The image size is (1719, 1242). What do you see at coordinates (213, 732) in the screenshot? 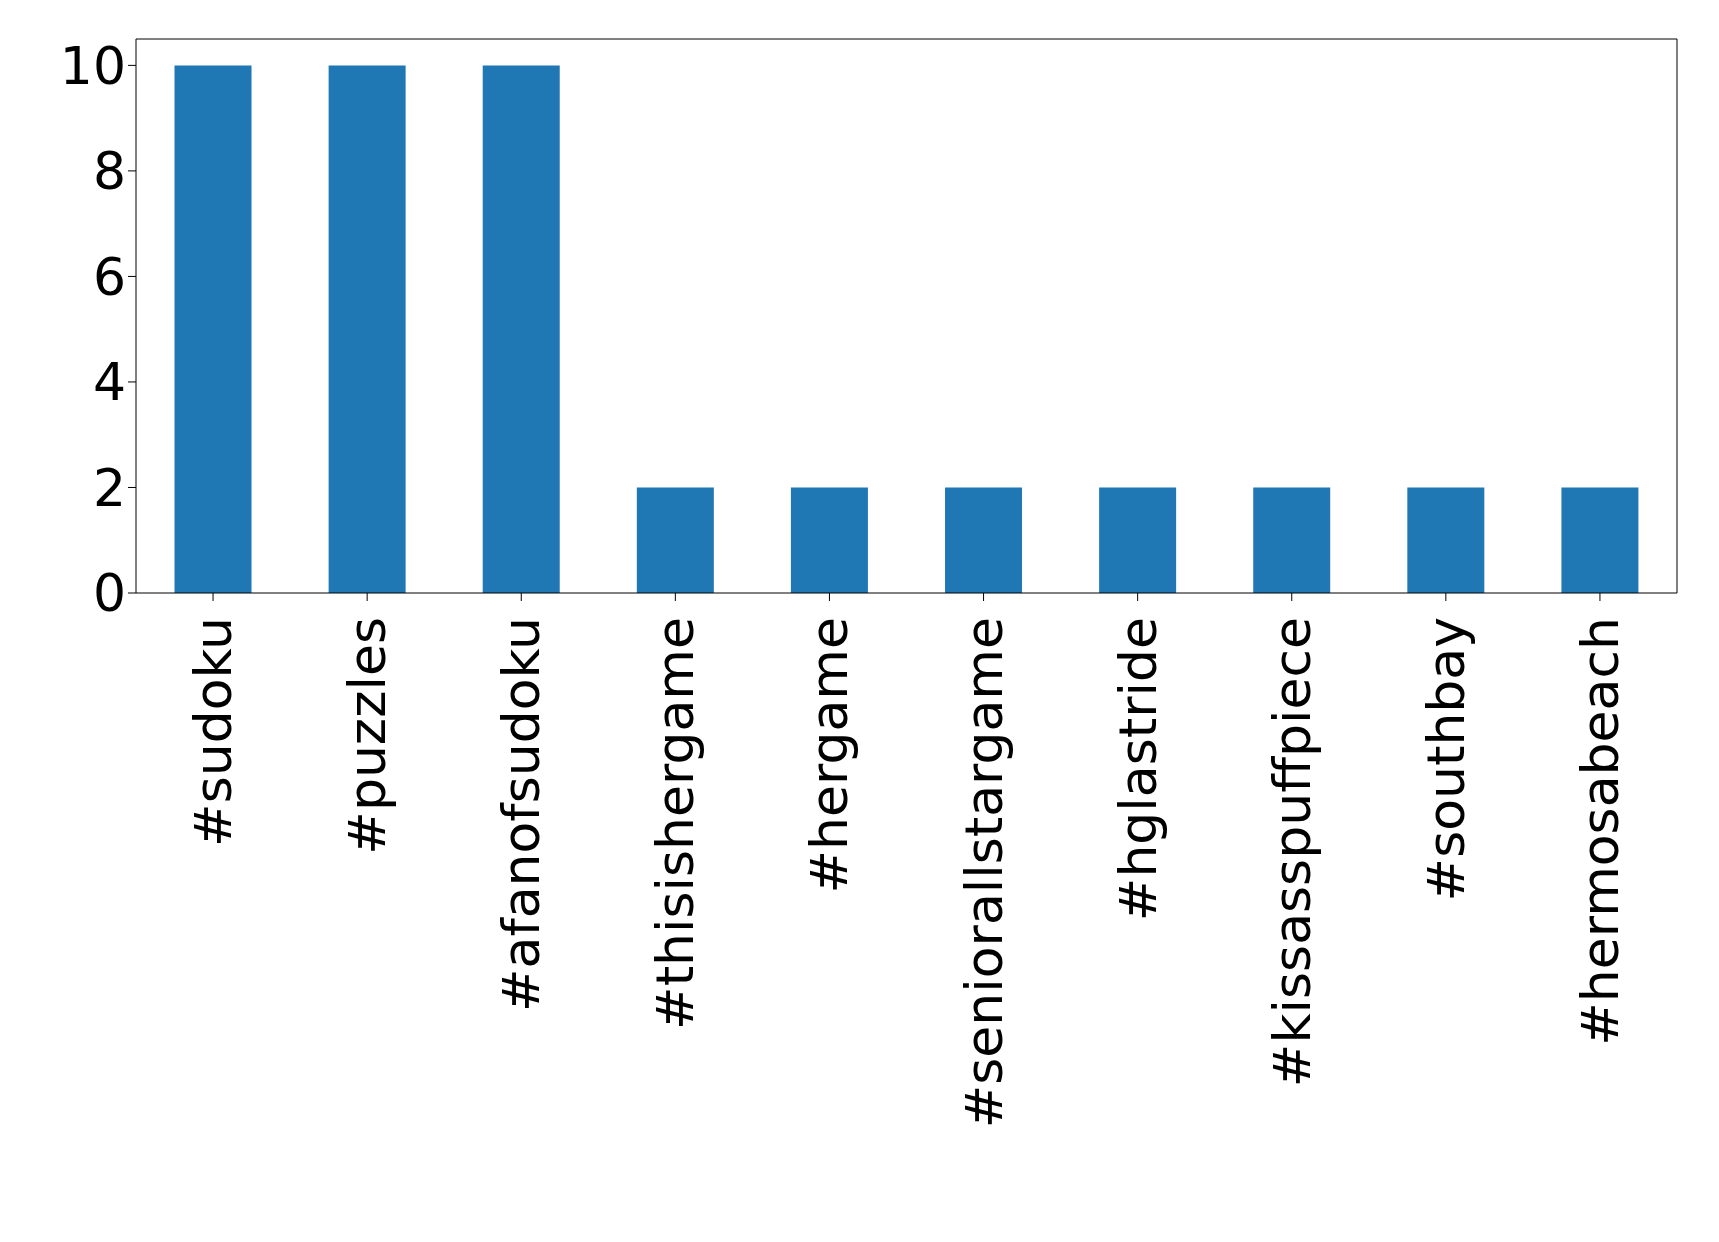
I see `x-tick-label: #sudoku` at bounding box center [213, 732].